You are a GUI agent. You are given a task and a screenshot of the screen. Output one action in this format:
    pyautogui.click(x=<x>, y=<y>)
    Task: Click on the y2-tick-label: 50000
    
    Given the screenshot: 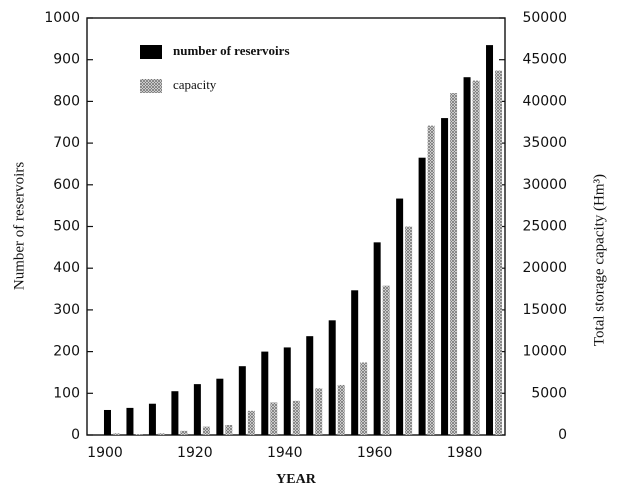 What is the action you would take?
    pyautogui.click(x=544, y=18)
    